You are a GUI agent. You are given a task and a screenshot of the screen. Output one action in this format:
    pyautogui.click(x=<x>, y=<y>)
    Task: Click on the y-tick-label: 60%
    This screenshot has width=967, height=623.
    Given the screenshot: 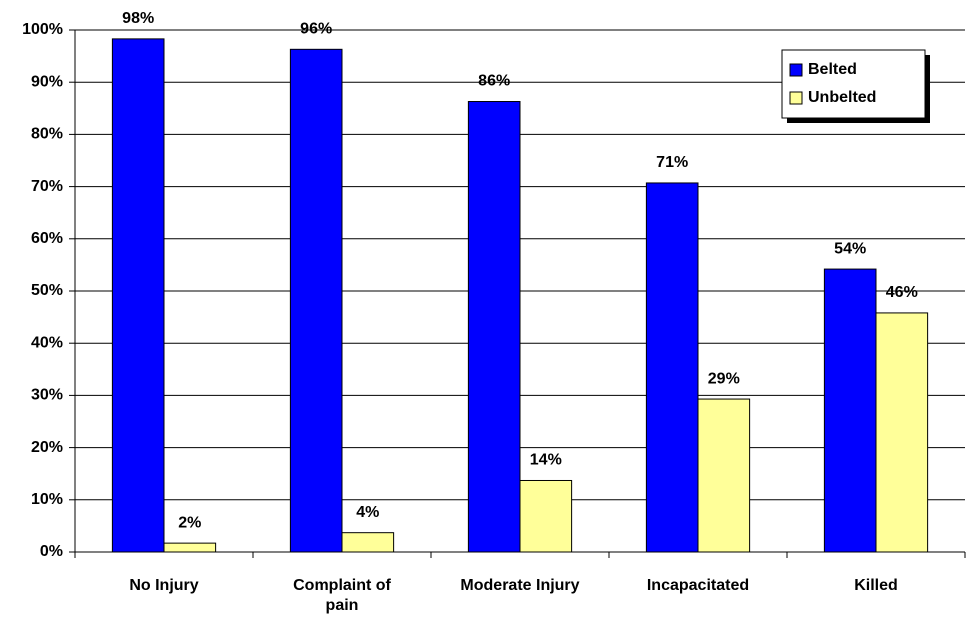 What is the action you would take?
    pyautogui.click(x=47, y=238)
    